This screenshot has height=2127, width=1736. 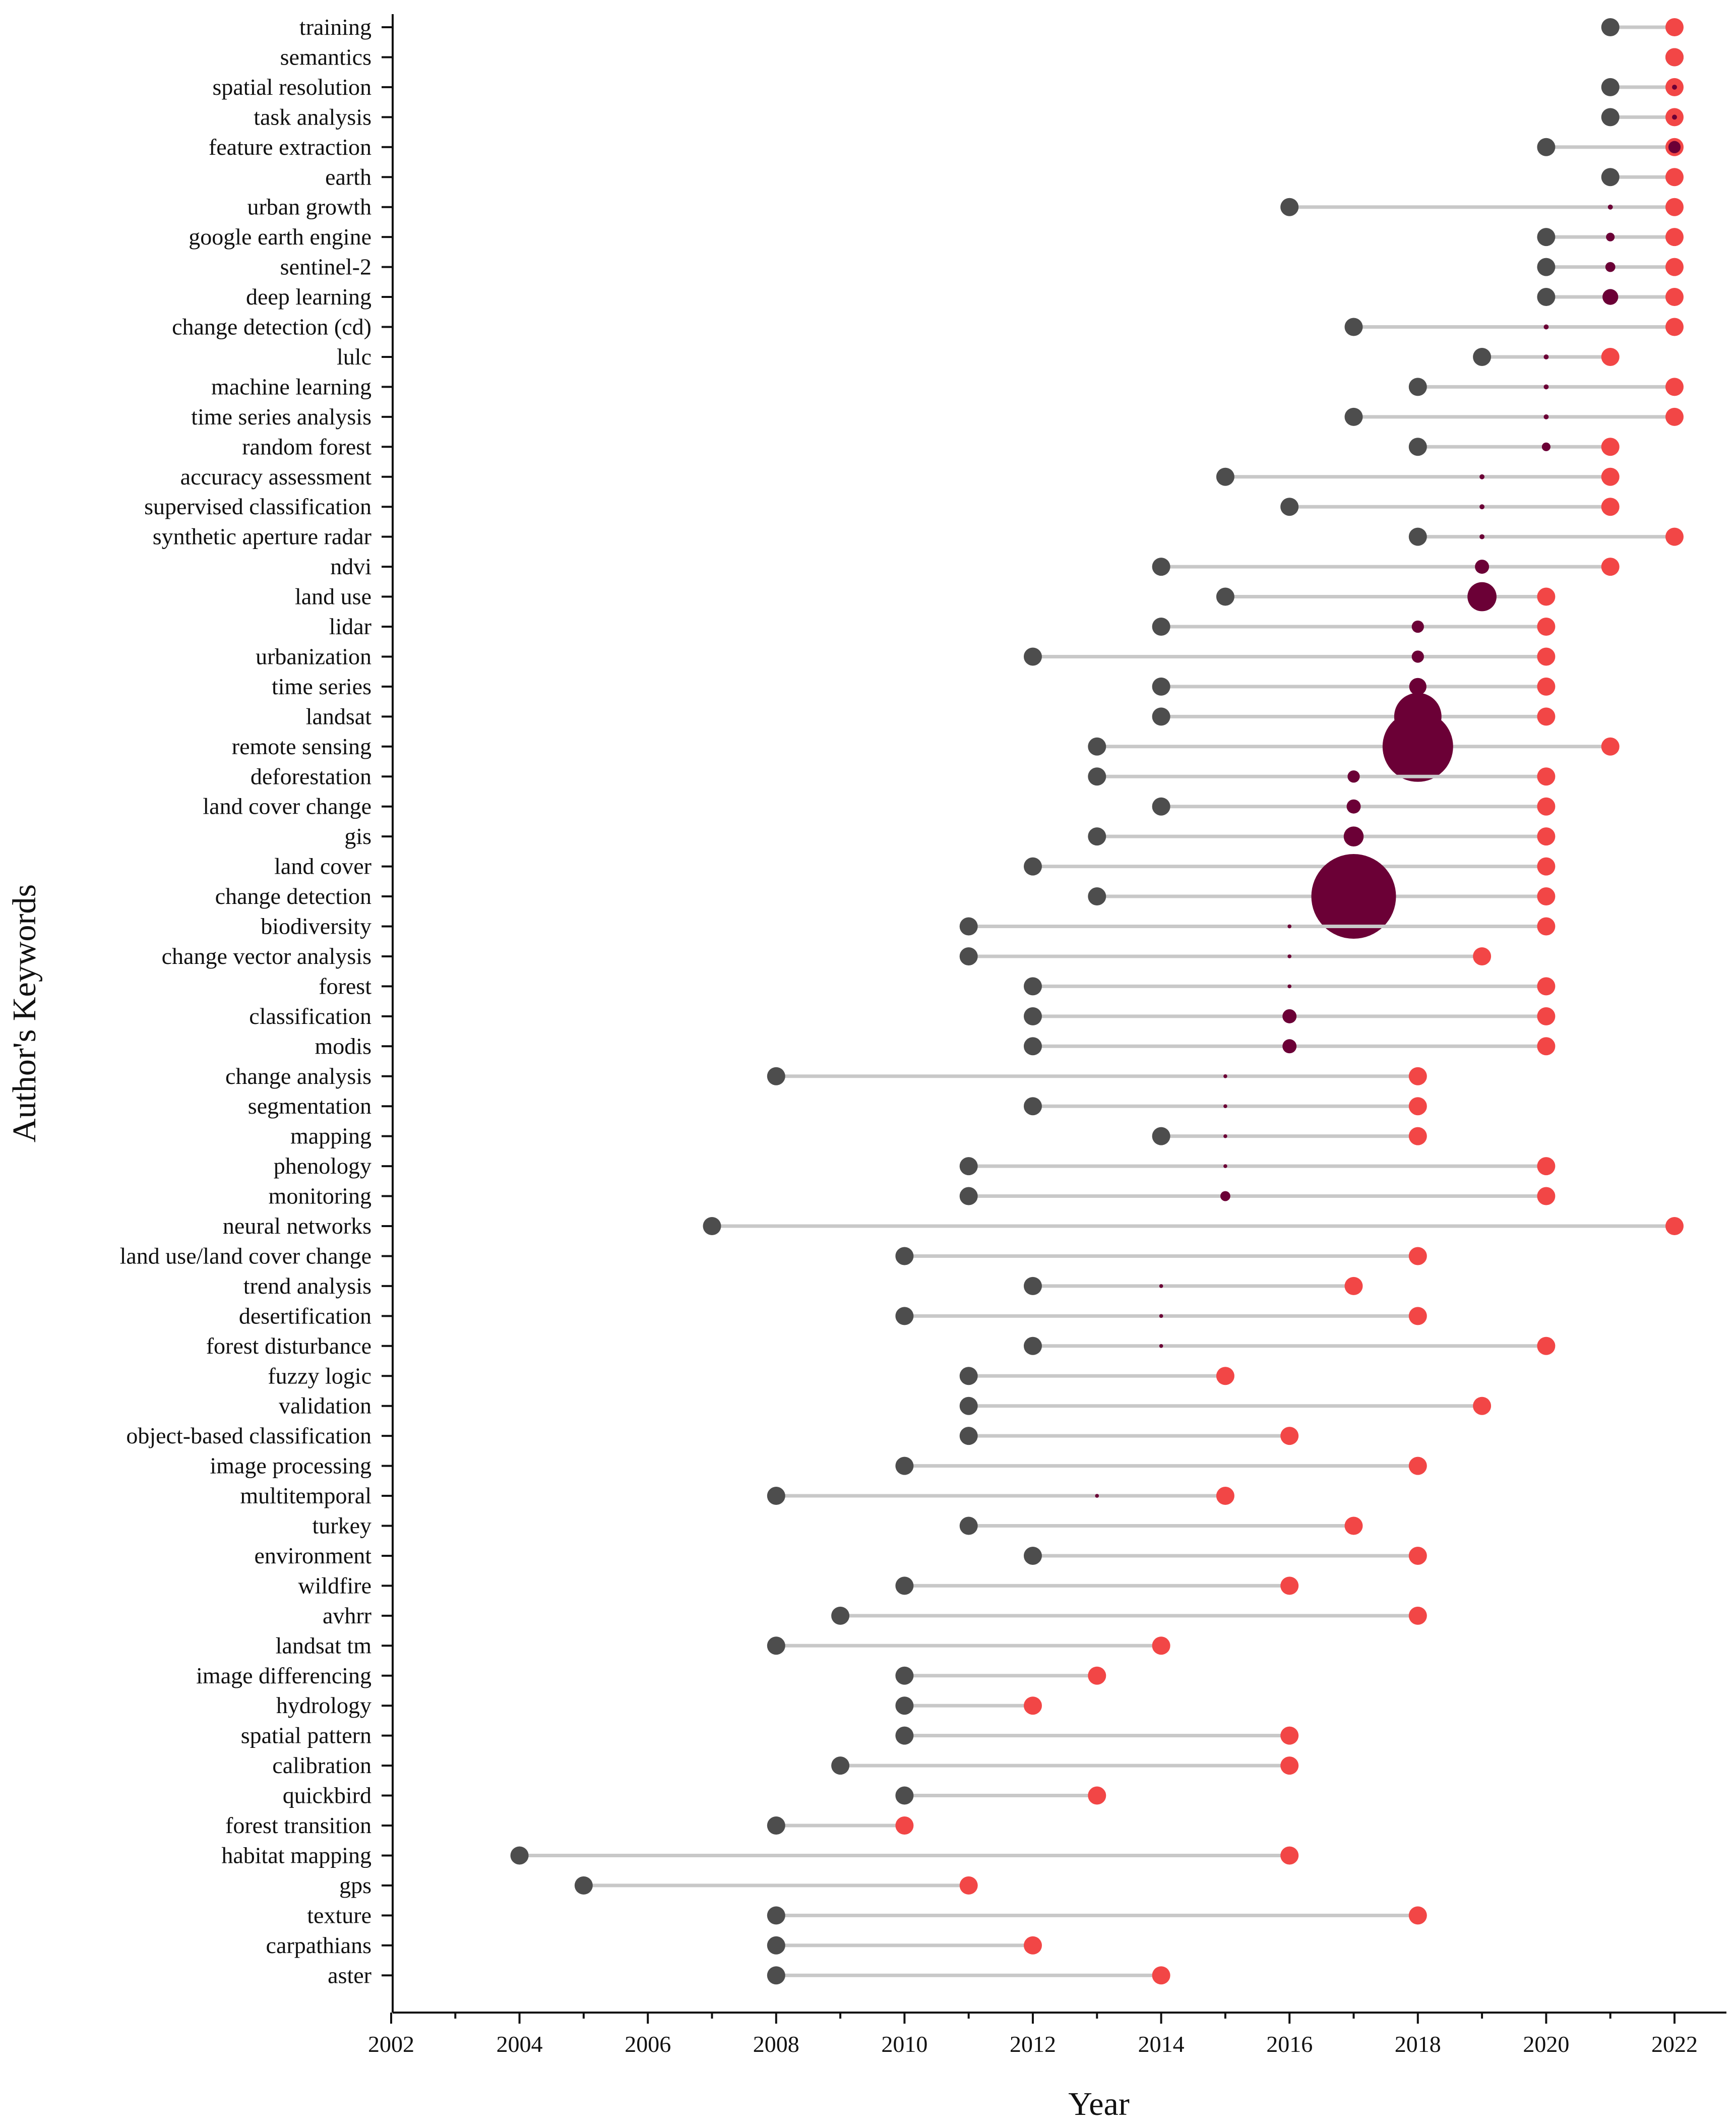 I want to click on keyword-label: segmentation, so click(x=309, y=1106).